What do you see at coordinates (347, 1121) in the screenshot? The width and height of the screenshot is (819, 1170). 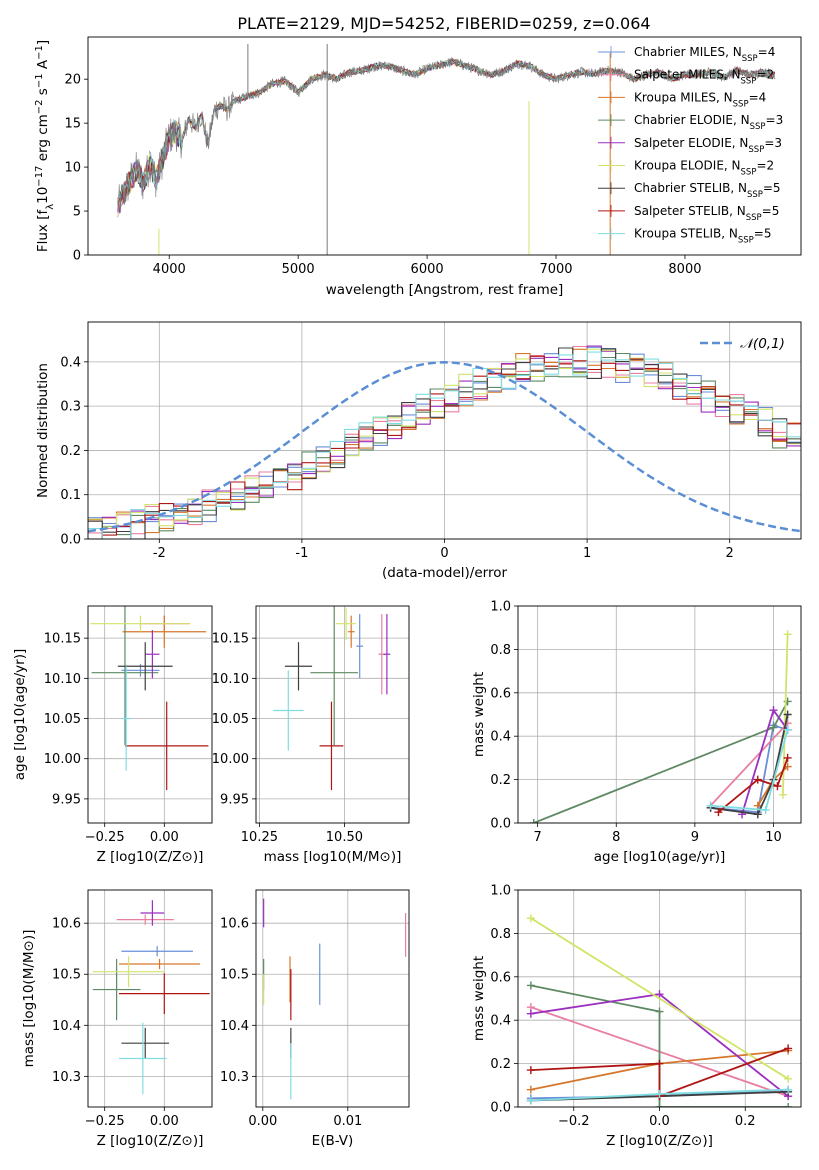 I see `x-tick-label: 0.01` at bounding box center [347, 1121].